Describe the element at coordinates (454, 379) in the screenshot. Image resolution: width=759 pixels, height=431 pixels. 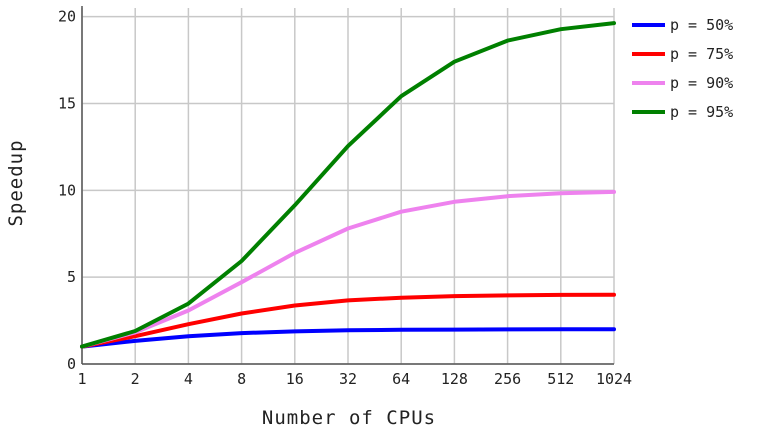
I see `x-tick-label: 128` at that location.